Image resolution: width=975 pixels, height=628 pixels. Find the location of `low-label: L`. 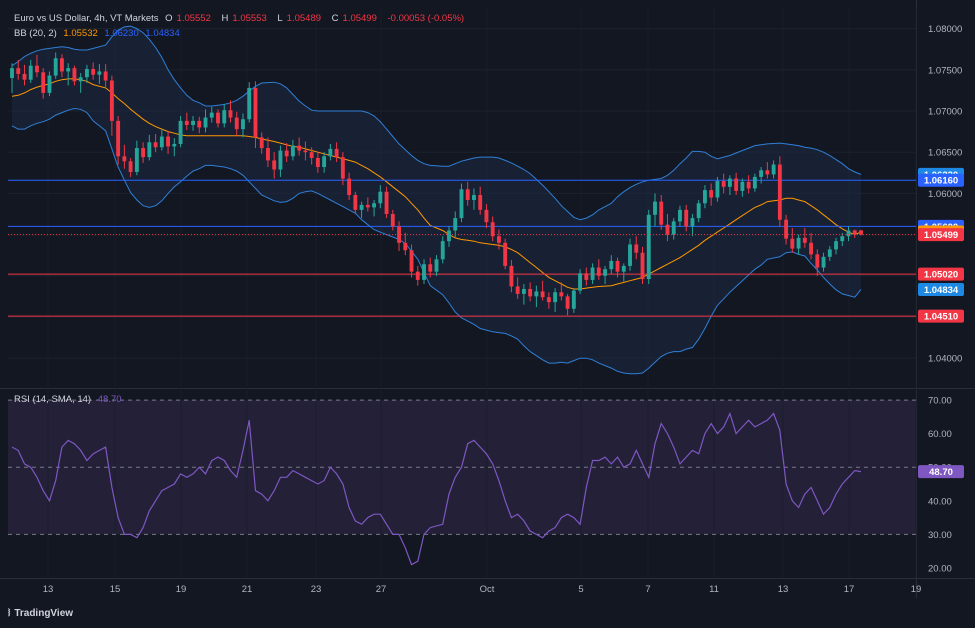

low-label: L is located at coordinates (280, 18).